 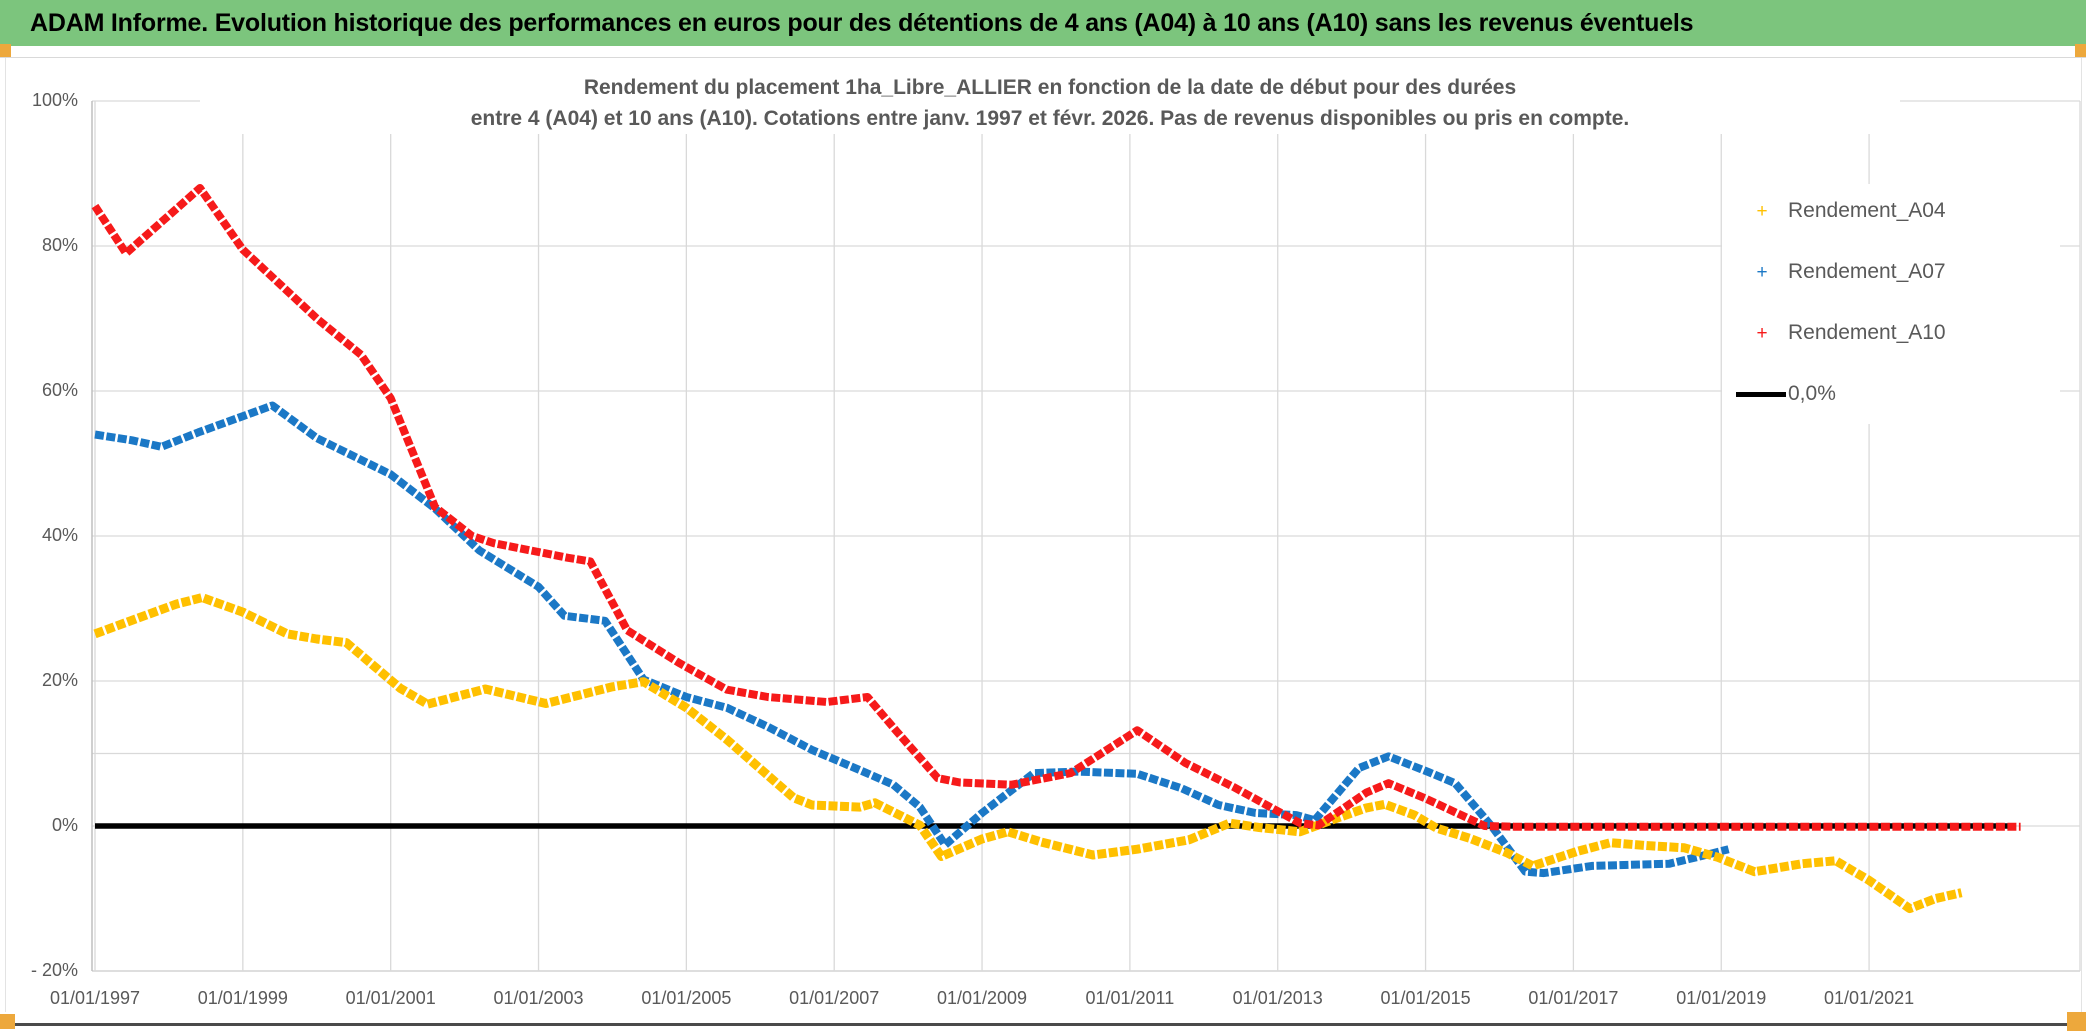 I want to click on y-tick--20: - 20%, so click(x=54, y=970).